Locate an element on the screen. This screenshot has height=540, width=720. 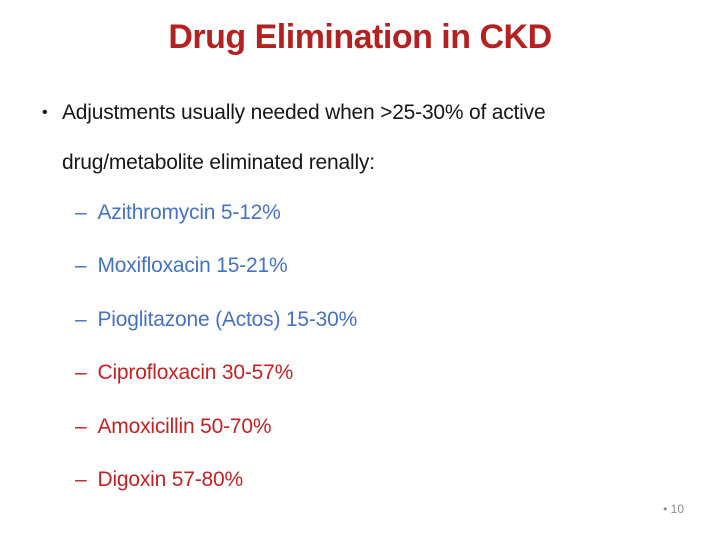
drug-item-label: Digoxin 57-80% is located at coordinates (170, 479).